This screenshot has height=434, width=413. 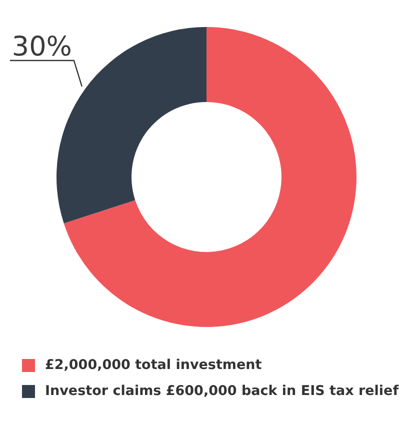 What do you see at coordinates (153, 365) in the screenshot?
I see `legend-label: £2,000,000 total investment` at bounding box center [153, 365].